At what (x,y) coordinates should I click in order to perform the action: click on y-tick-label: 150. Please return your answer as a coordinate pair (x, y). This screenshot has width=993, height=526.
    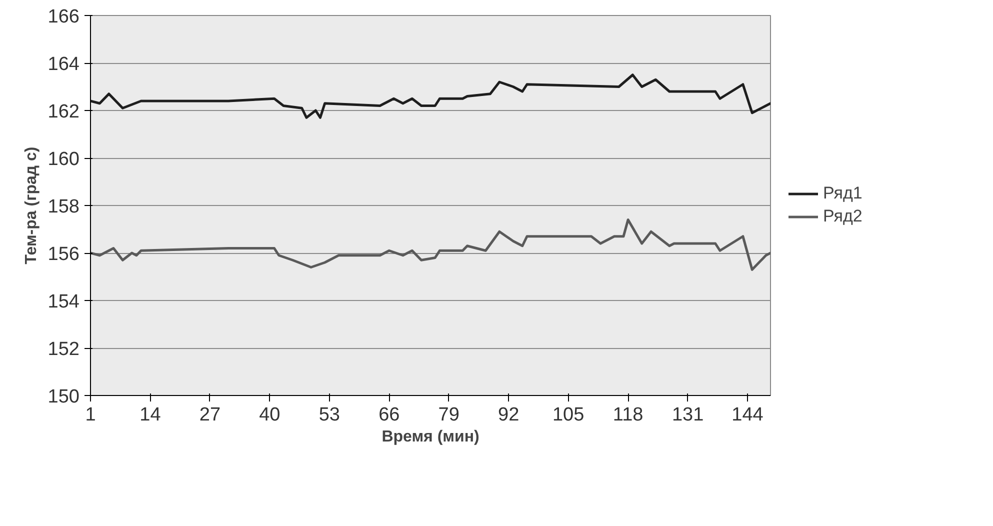
    Looking at the image, I should click on (64, 397).